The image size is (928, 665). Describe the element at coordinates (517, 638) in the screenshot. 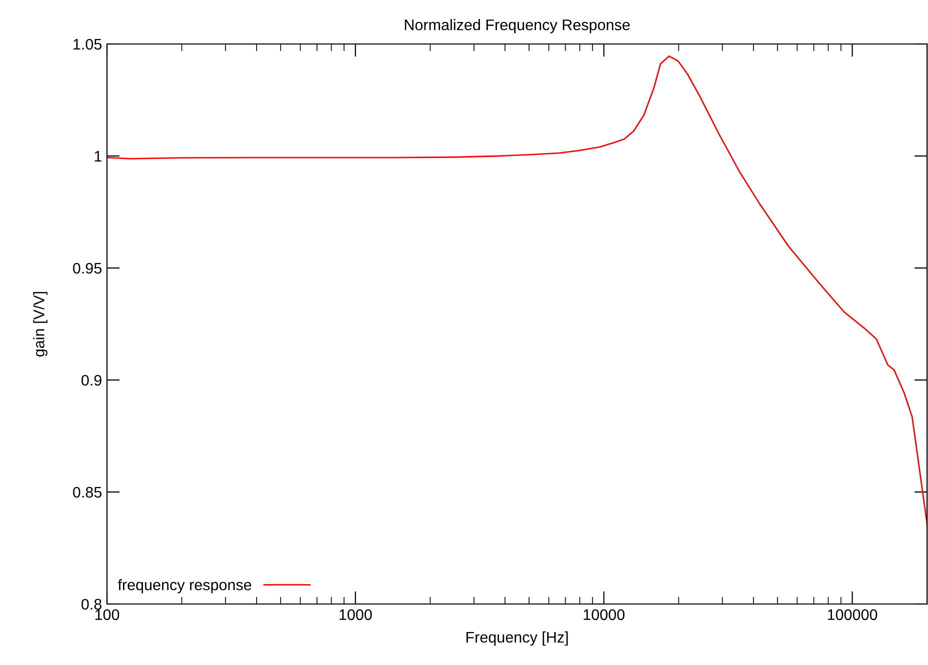

I see `x-axis-title: Frequency [Hz]` at that location.